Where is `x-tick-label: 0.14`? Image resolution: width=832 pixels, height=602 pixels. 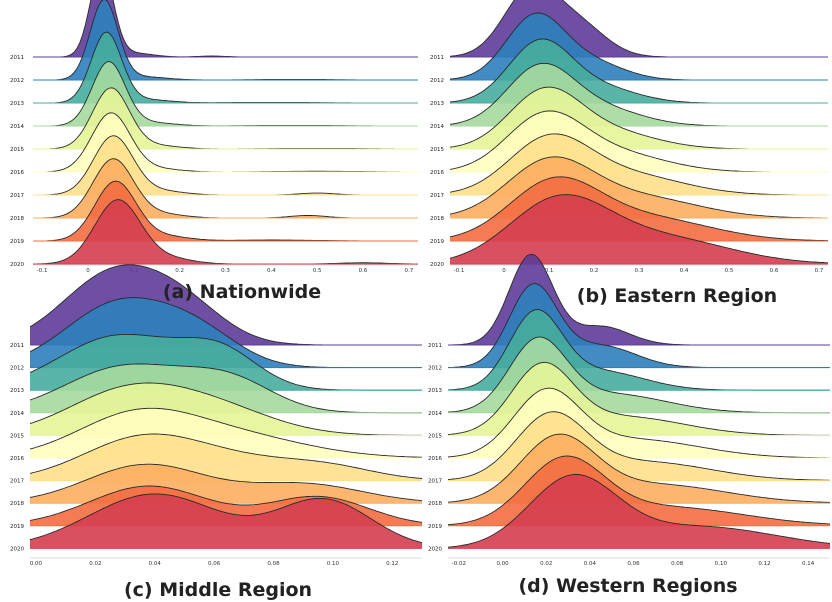 x-tick-label: 0.14 is located at coordinates (808, 564).